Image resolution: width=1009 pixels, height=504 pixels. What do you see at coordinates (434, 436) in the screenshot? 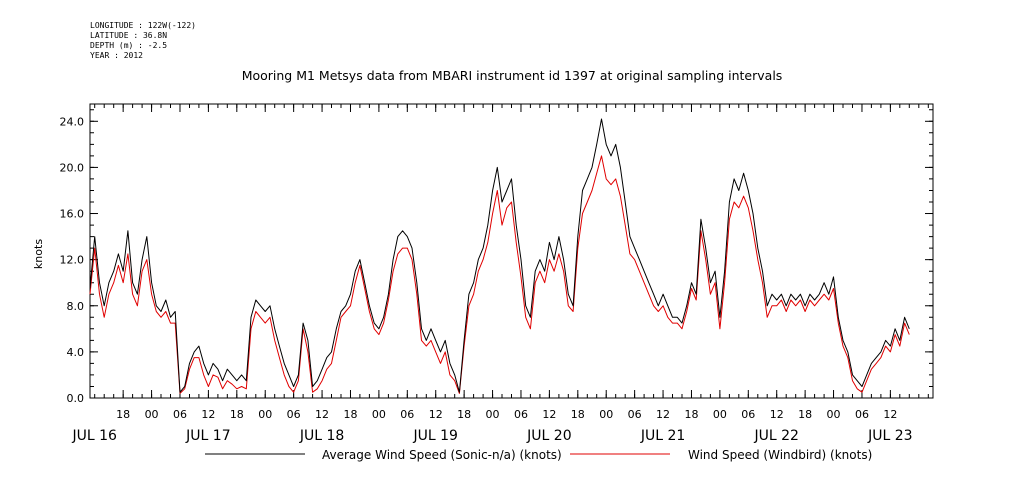
I see `x-day-label: JUL 19` at bounding box center [434, 436].